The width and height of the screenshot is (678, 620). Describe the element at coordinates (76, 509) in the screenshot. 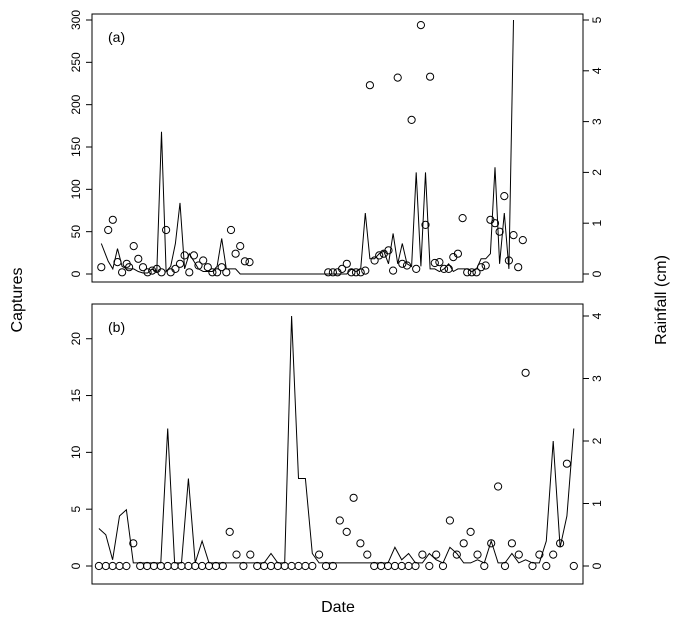

I see `panel-b-left-tick-label: 5` at that location.